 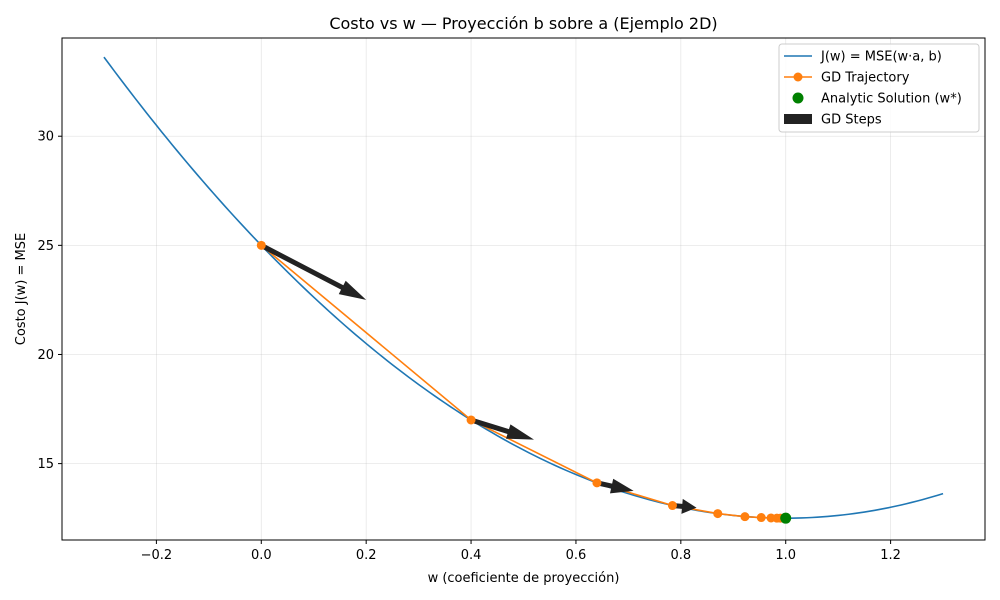 What do you see at coordinates (798, 98) in the screenshot?
I see `legend-solution-marker` at bounding box center [798, 98].